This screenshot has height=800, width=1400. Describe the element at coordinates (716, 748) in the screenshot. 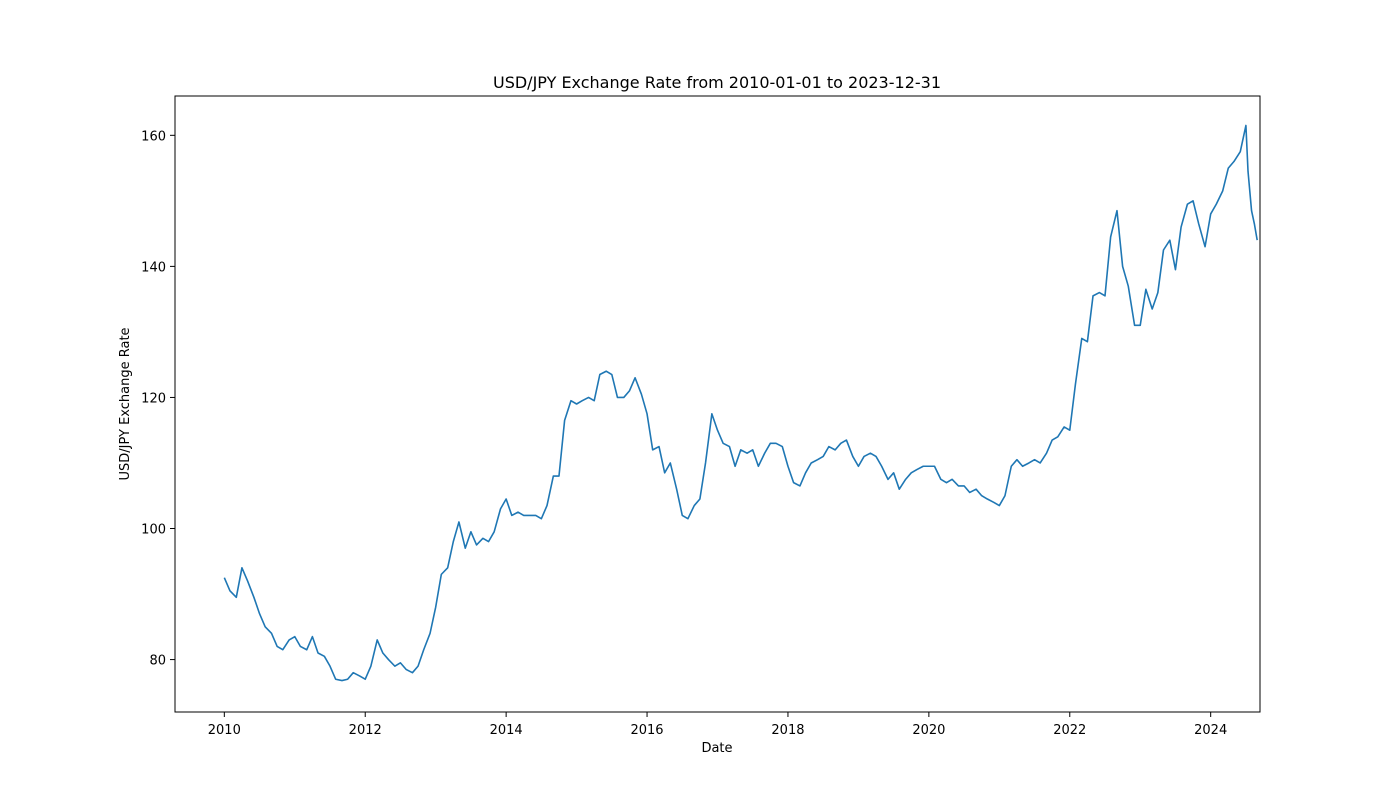

I see `x-axis-label: Date` at that location.